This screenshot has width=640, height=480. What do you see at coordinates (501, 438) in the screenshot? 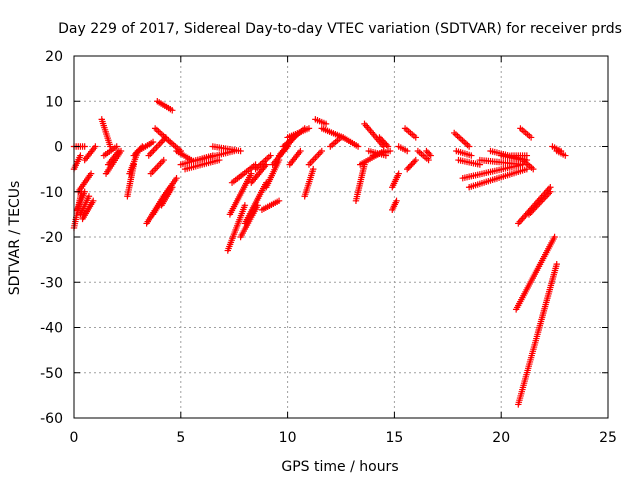
I see `x-tick-label: 20` at bounding box center [501, 438].